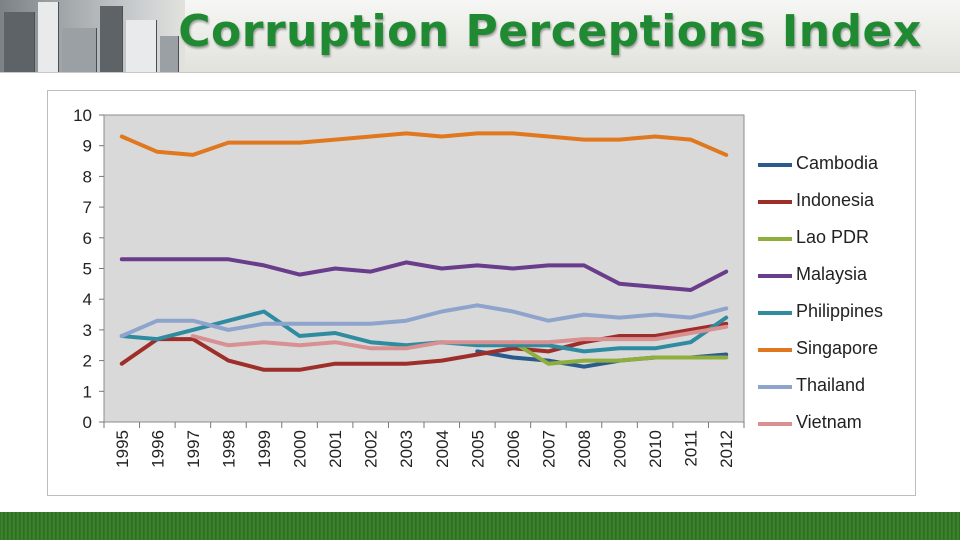  Describe the element at coordinates (87, 299) in the screenshot. I see `y-tick-label: 4` at that location.